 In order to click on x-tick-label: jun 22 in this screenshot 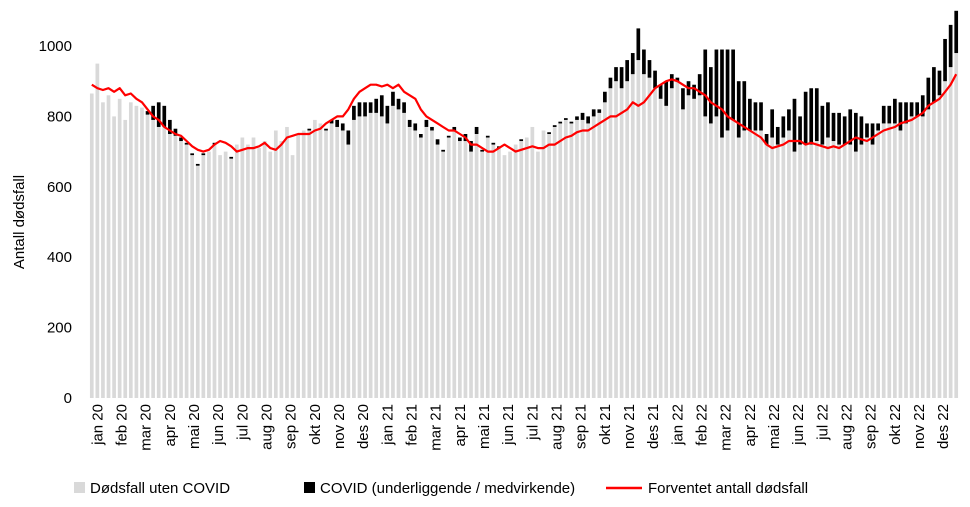, I will do `click(798, 425)`.